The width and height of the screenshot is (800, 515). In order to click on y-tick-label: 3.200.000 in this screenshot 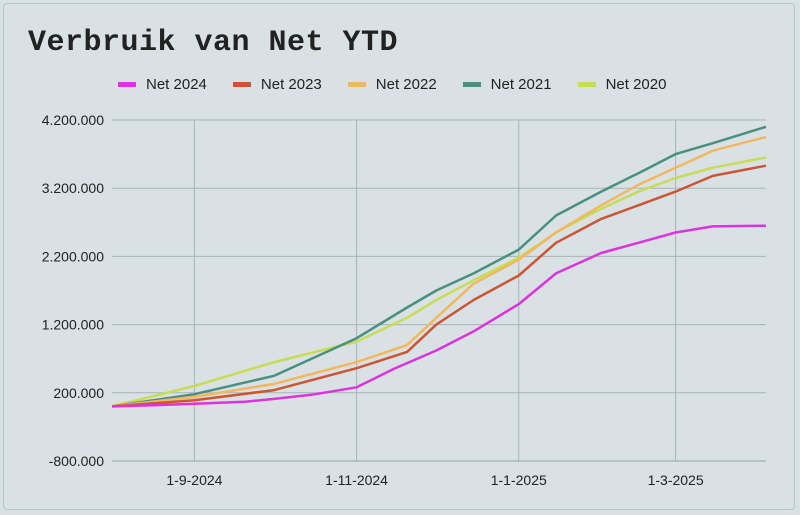, I will do `click(73, 188)`.